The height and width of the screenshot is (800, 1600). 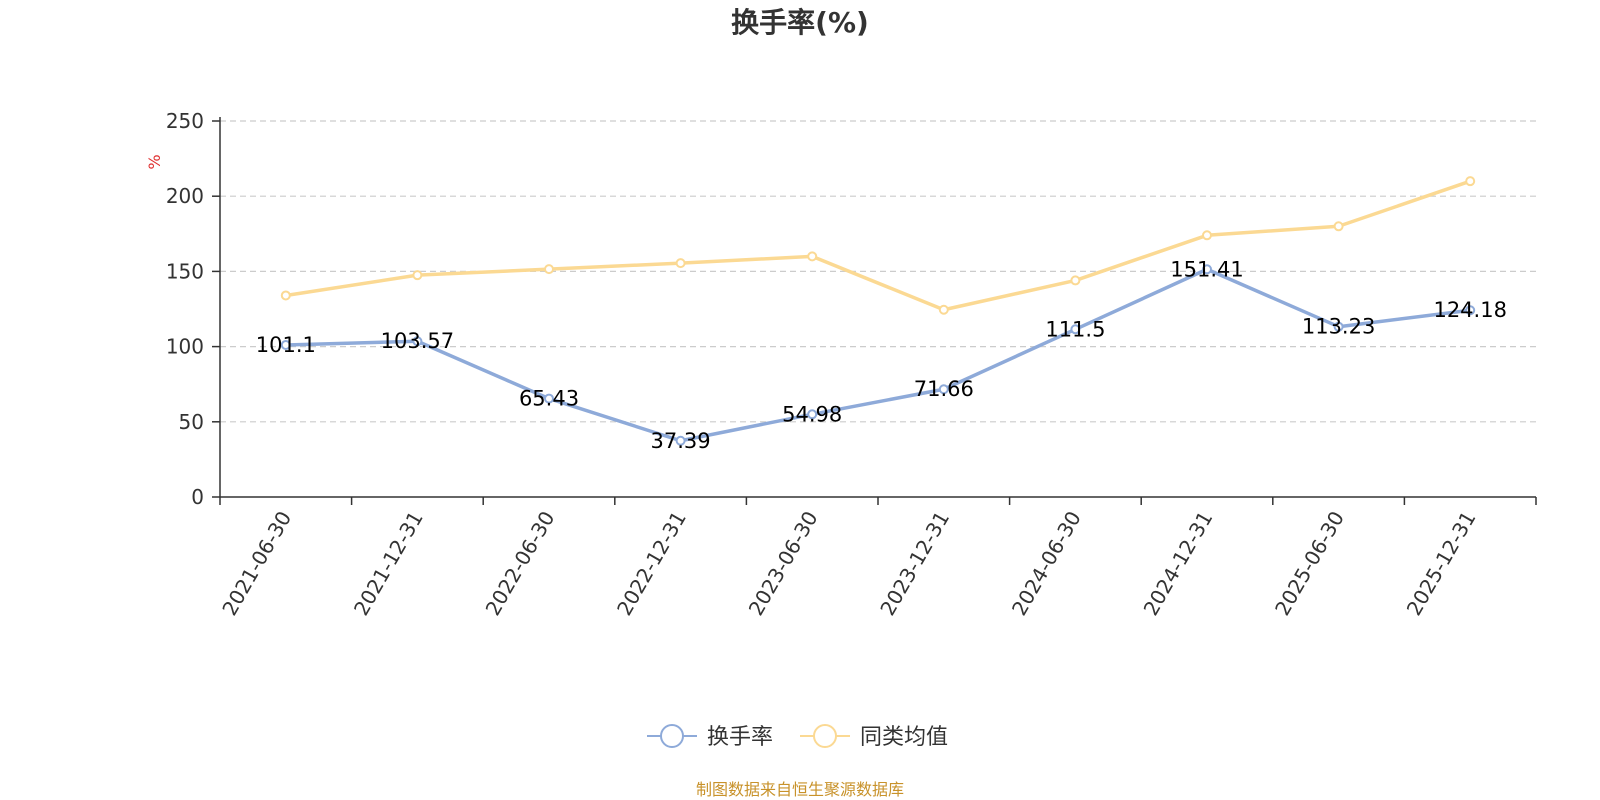 I want to click on data-label: 111.5, so click(x=1075, y=329).